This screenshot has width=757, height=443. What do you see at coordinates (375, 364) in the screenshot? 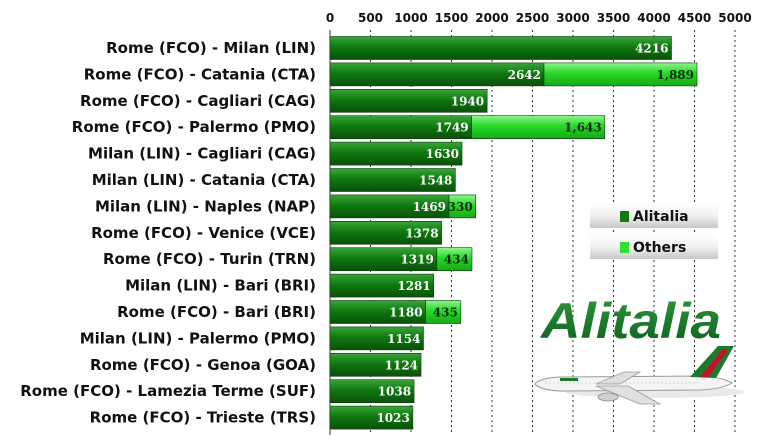
I see `bar-alitalia-rome-fco-genoa-goa` at bounding box center [375, 364].